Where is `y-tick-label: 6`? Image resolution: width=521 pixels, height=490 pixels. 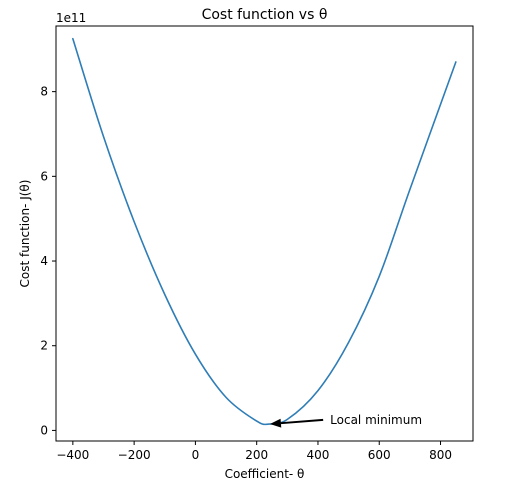 y-tick-label: 6 is located at coordinates (44, 176).